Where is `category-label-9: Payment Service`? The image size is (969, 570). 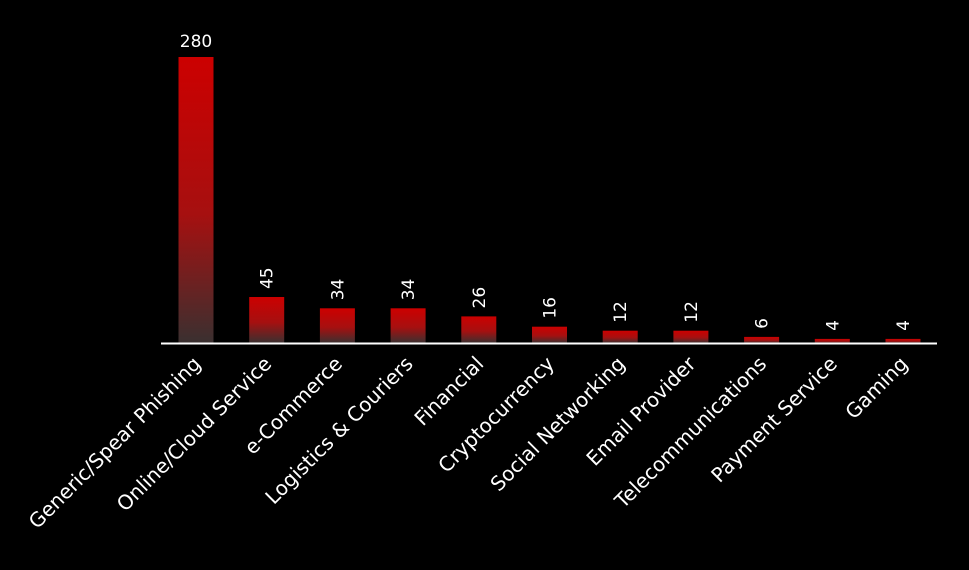
category-label-9: Payment Service is located at coordinates (774, 420).